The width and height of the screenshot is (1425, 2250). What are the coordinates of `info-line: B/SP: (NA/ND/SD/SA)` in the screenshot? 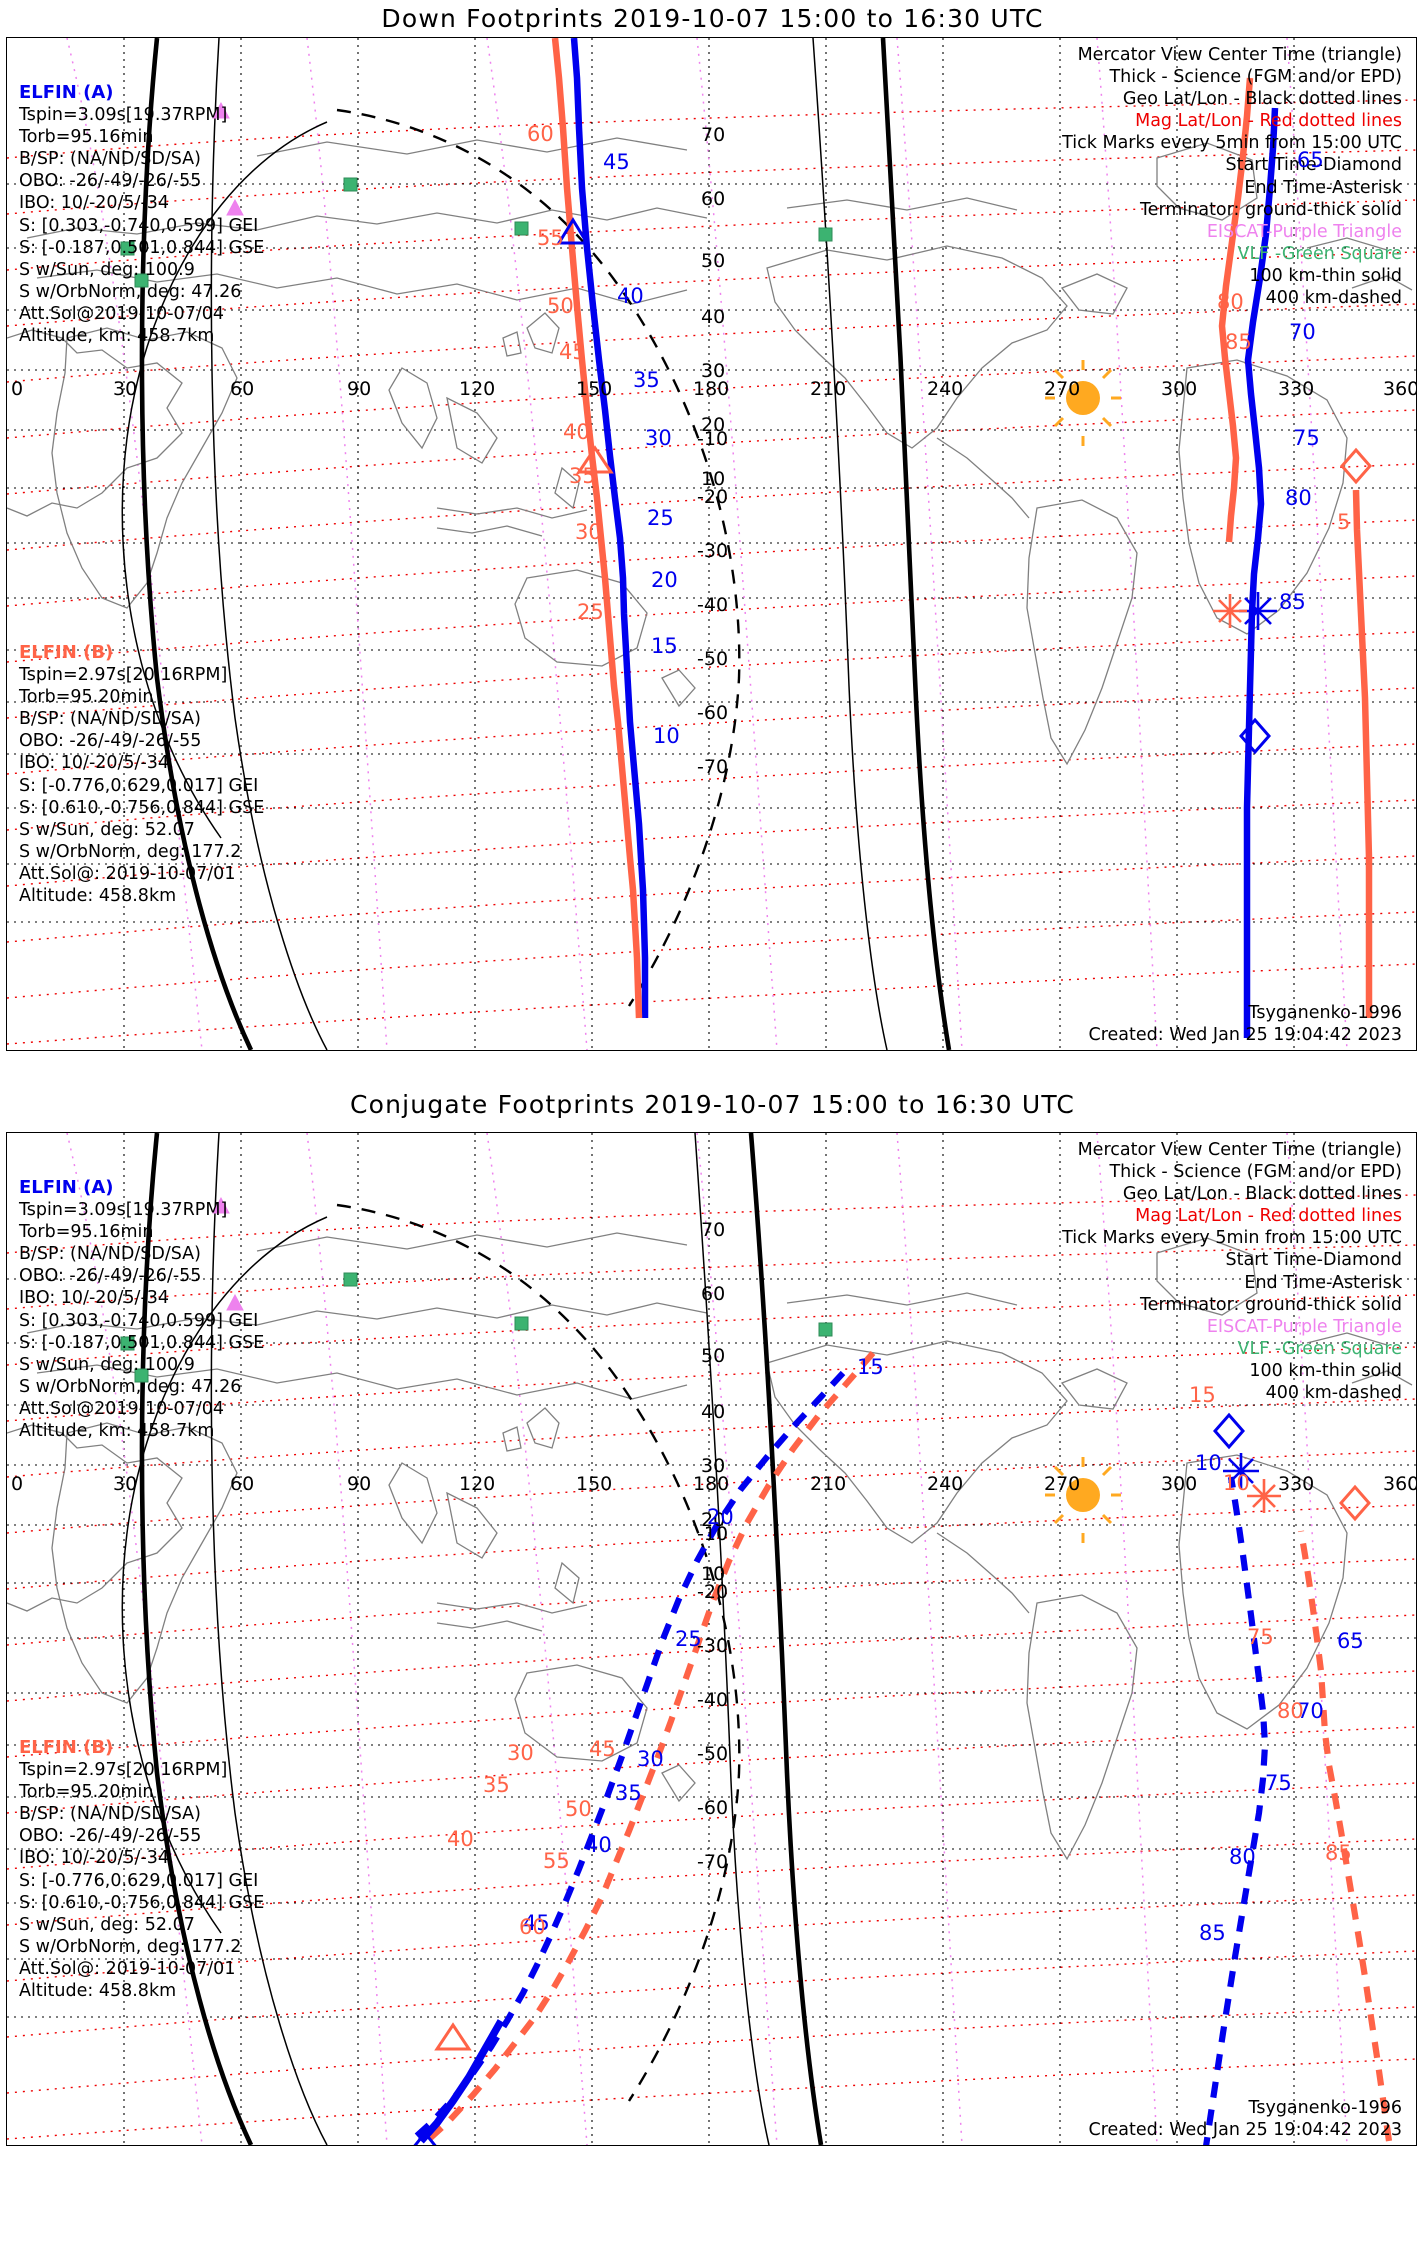 It's located at (110, 1814).